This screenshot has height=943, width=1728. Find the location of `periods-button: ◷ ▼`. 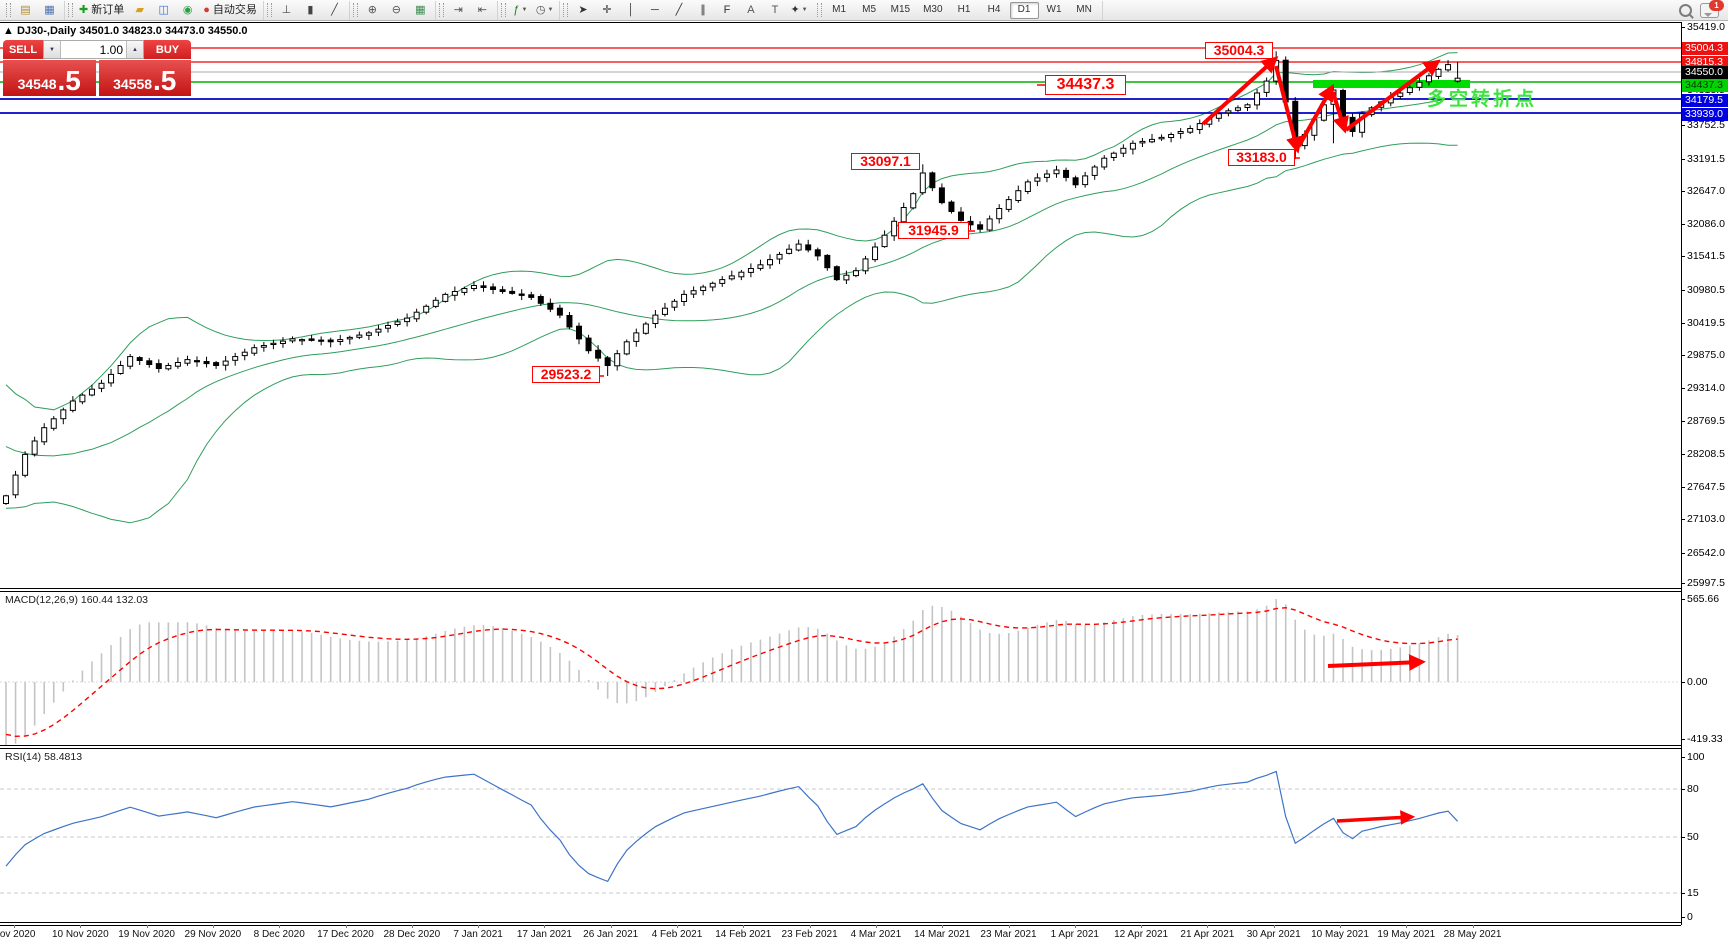

periods-button: ◷ ▼ is located at coordinates (544, 9).